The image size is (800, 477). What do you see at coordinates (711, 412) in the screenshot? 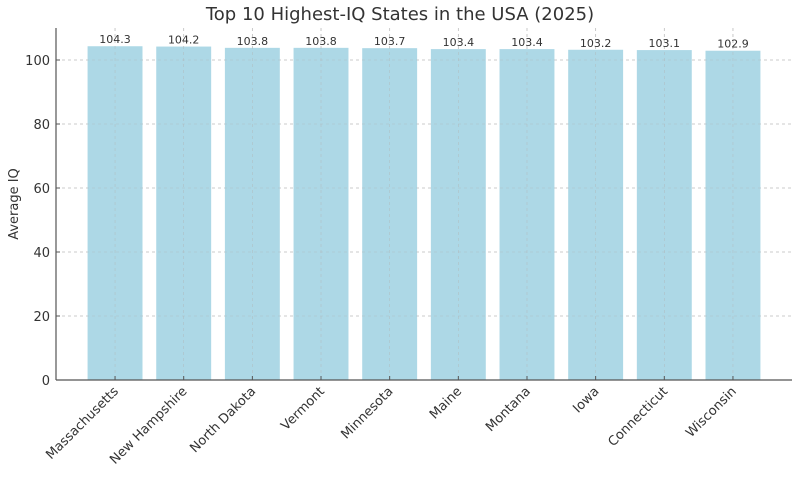
I see `x-tick-label: Wisconsin` at bounding box center [711, 412].